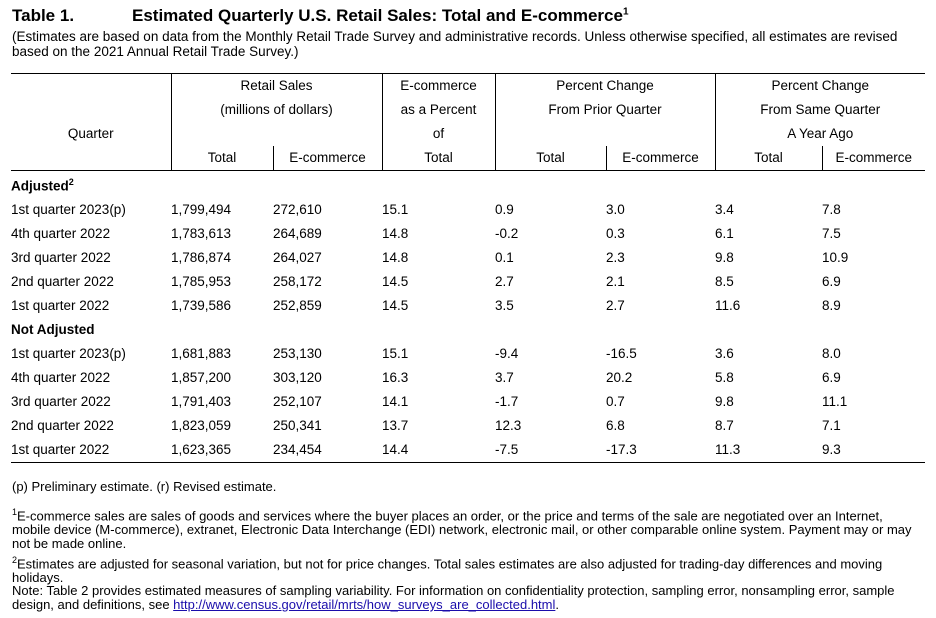  What do you see at coordinates (557, 604) in the screenshot?
I see `note-suffix: .` at bounding box center [557, 604].